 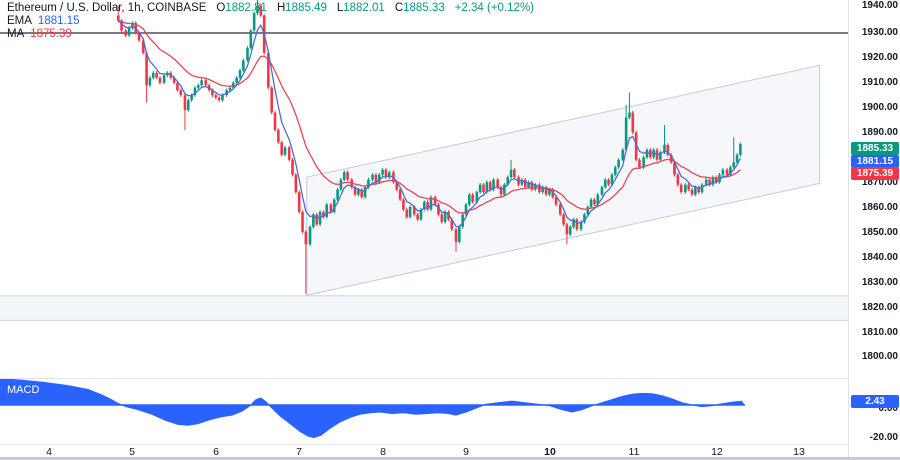 What do you see at coordinates (494, 8) in the screenshot?
I see `change-value: +2.34 (+0.12%)` at bounding box center [494, 8].